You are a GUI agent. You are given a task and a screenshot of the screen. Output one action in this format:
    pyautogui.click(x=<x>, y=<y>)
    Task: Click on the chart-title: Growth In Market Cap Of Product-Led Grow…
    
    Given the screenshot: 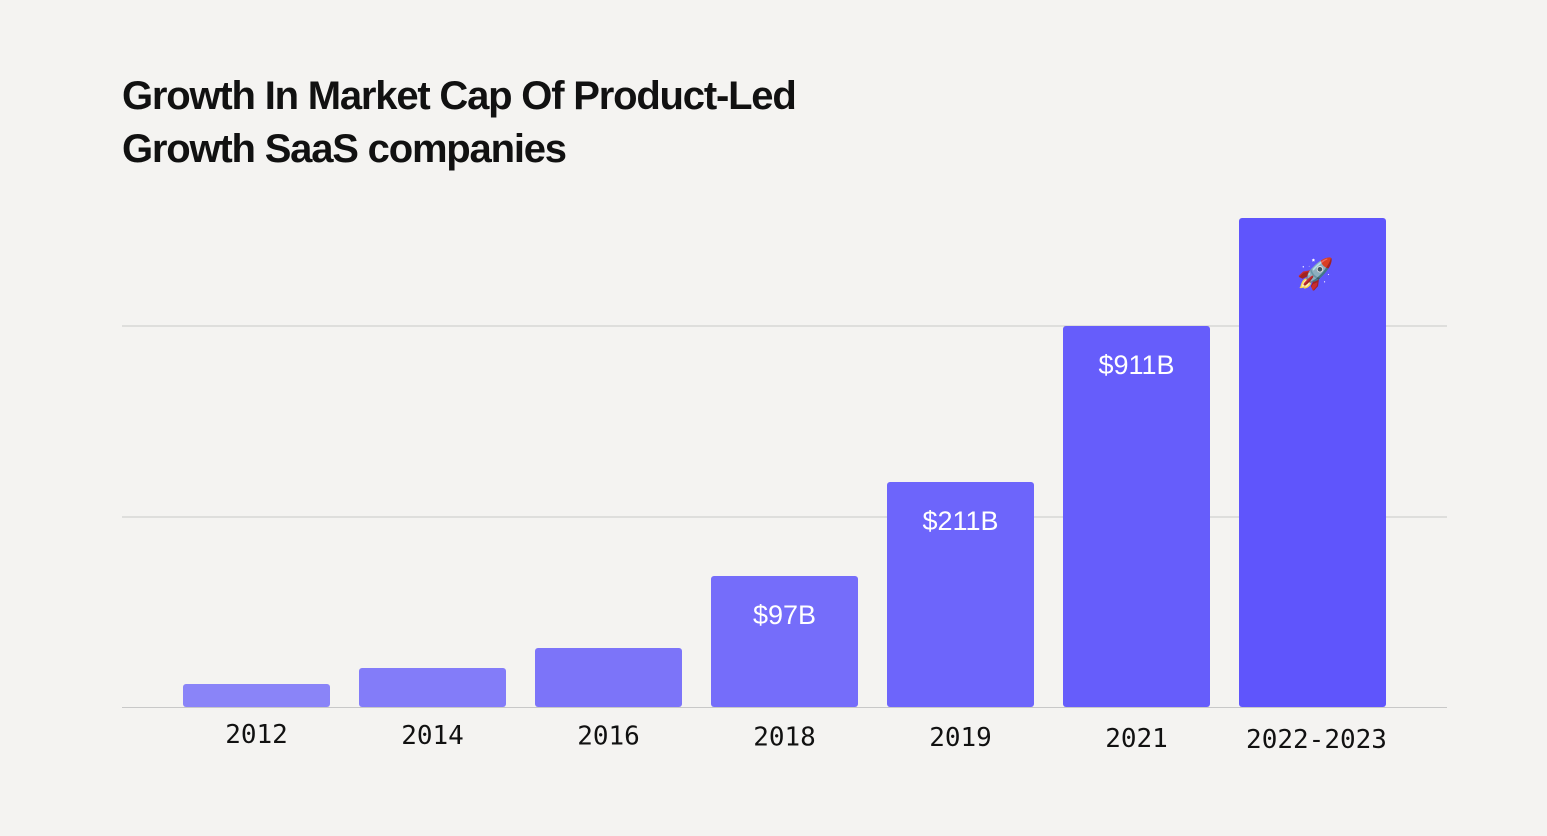 What is the action you would take?
    pyautogui.click(x=502, y=123)
    